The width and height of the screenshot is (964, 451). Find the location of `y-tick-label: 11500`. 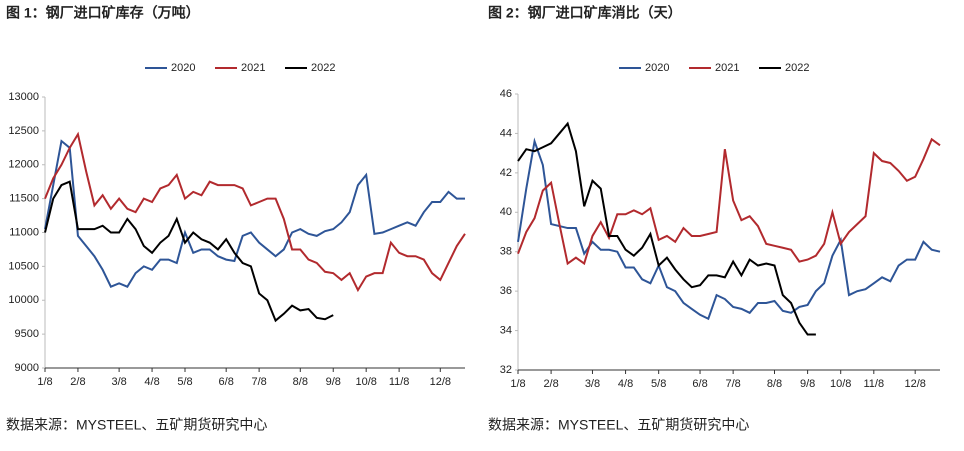

y-tick-label: 11500 is located at coordinates (24, 199).